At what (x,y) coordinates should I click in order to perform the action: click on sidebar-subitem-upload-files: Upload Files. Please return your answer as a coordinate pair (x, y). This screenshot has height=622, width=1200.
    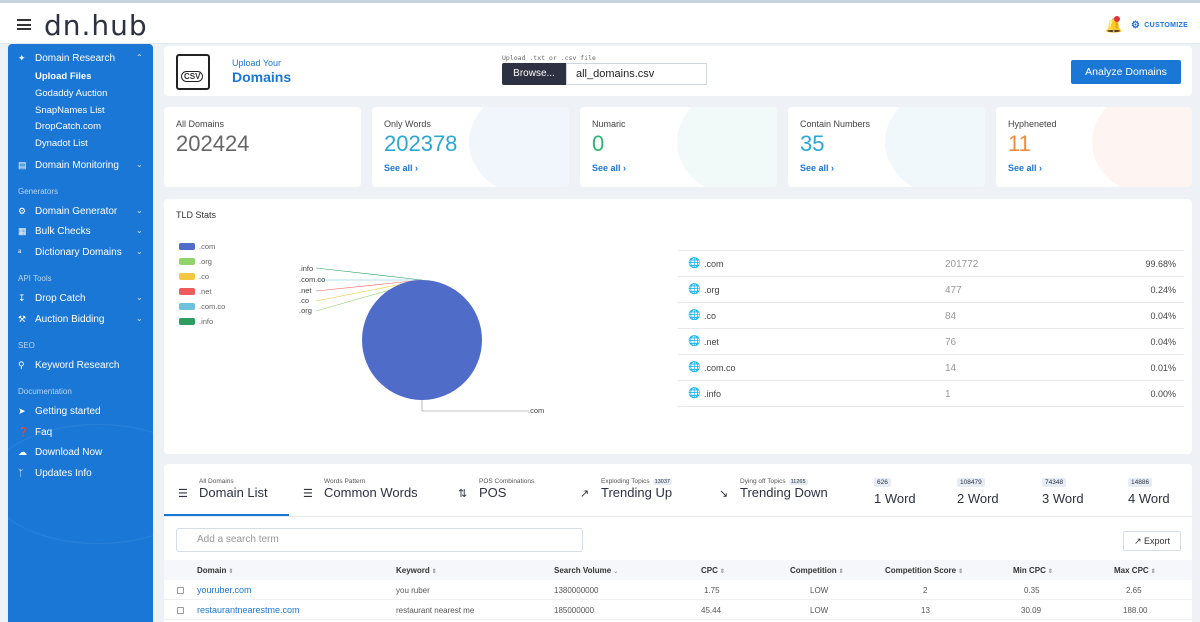
    Looking at the image, I should click on (63, 76).